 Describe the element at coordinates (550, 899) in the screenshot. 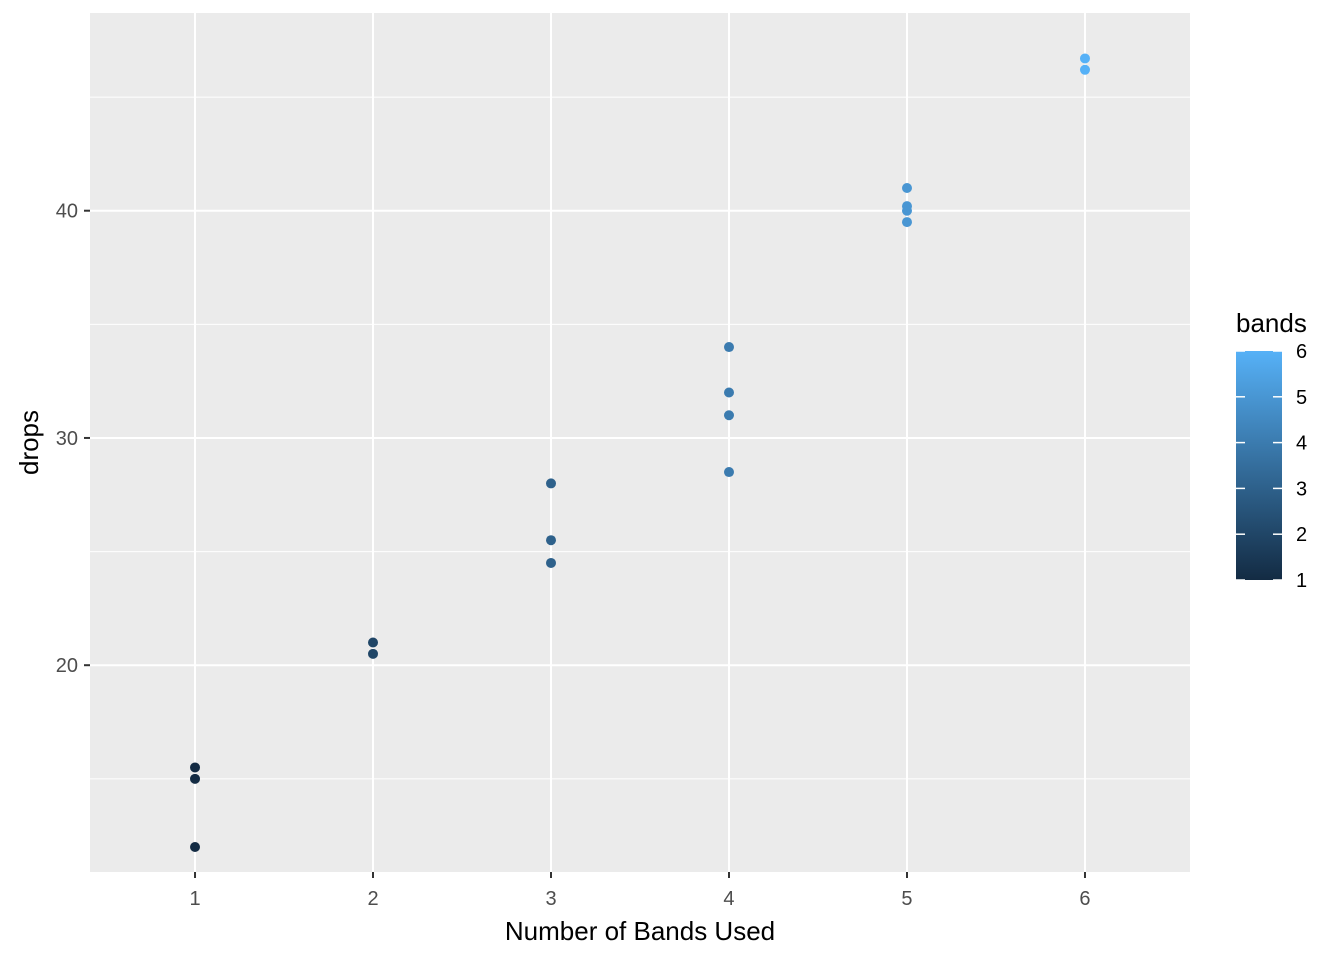

I see `x-tick-label: 3` at that location.